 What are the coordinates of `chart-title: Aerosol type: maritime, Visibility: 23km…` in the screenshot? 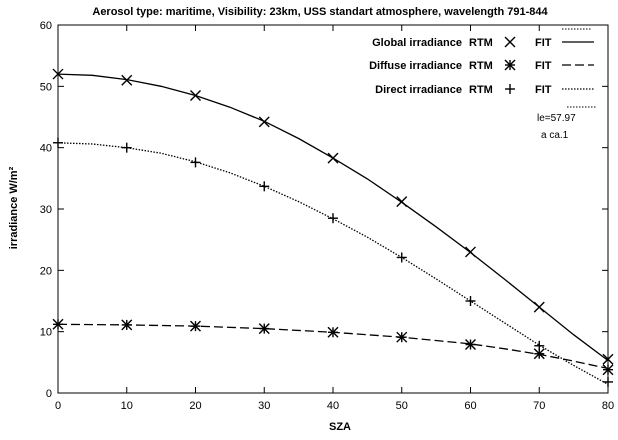 It's located at (320, 12).